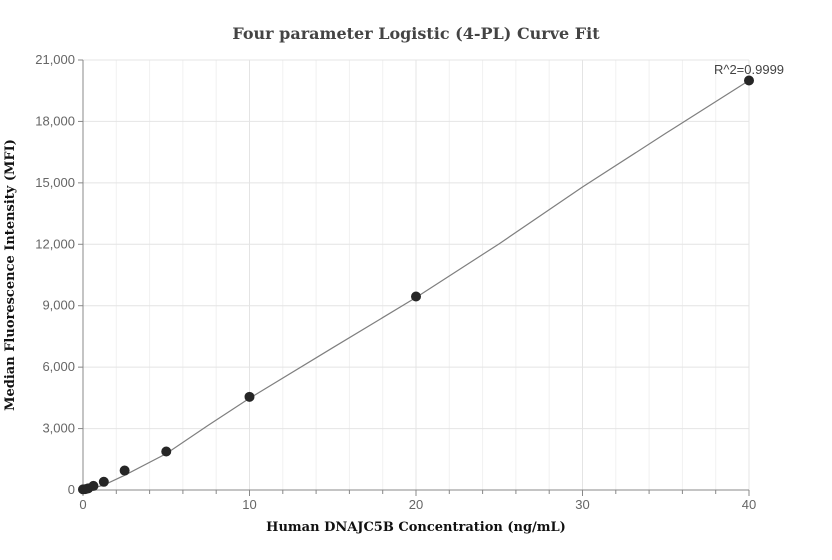  I want to click on y-tick-label: 15,000, so click(55, 182).